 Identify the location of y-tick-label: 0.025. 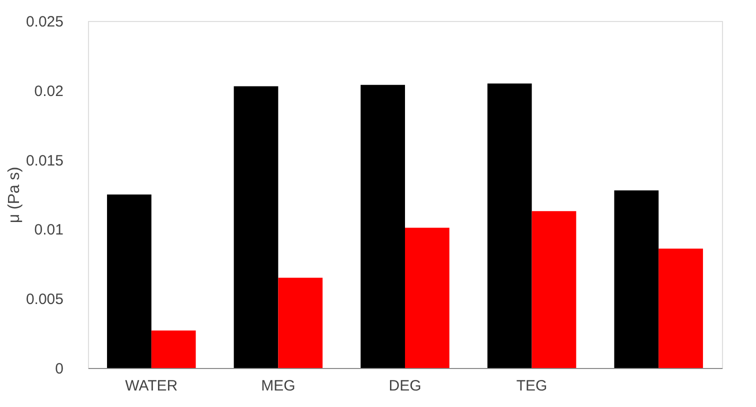
(45, 22).